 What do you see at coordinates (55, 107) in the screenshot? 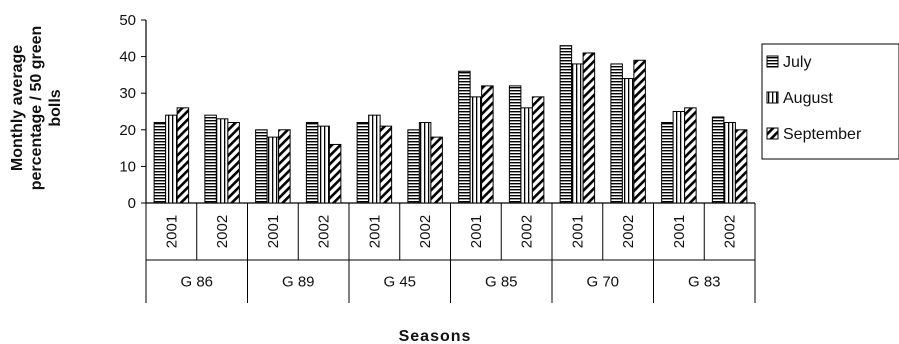
I see `y-axis-title-line-3: bolls` at bounding box center [55, 107].